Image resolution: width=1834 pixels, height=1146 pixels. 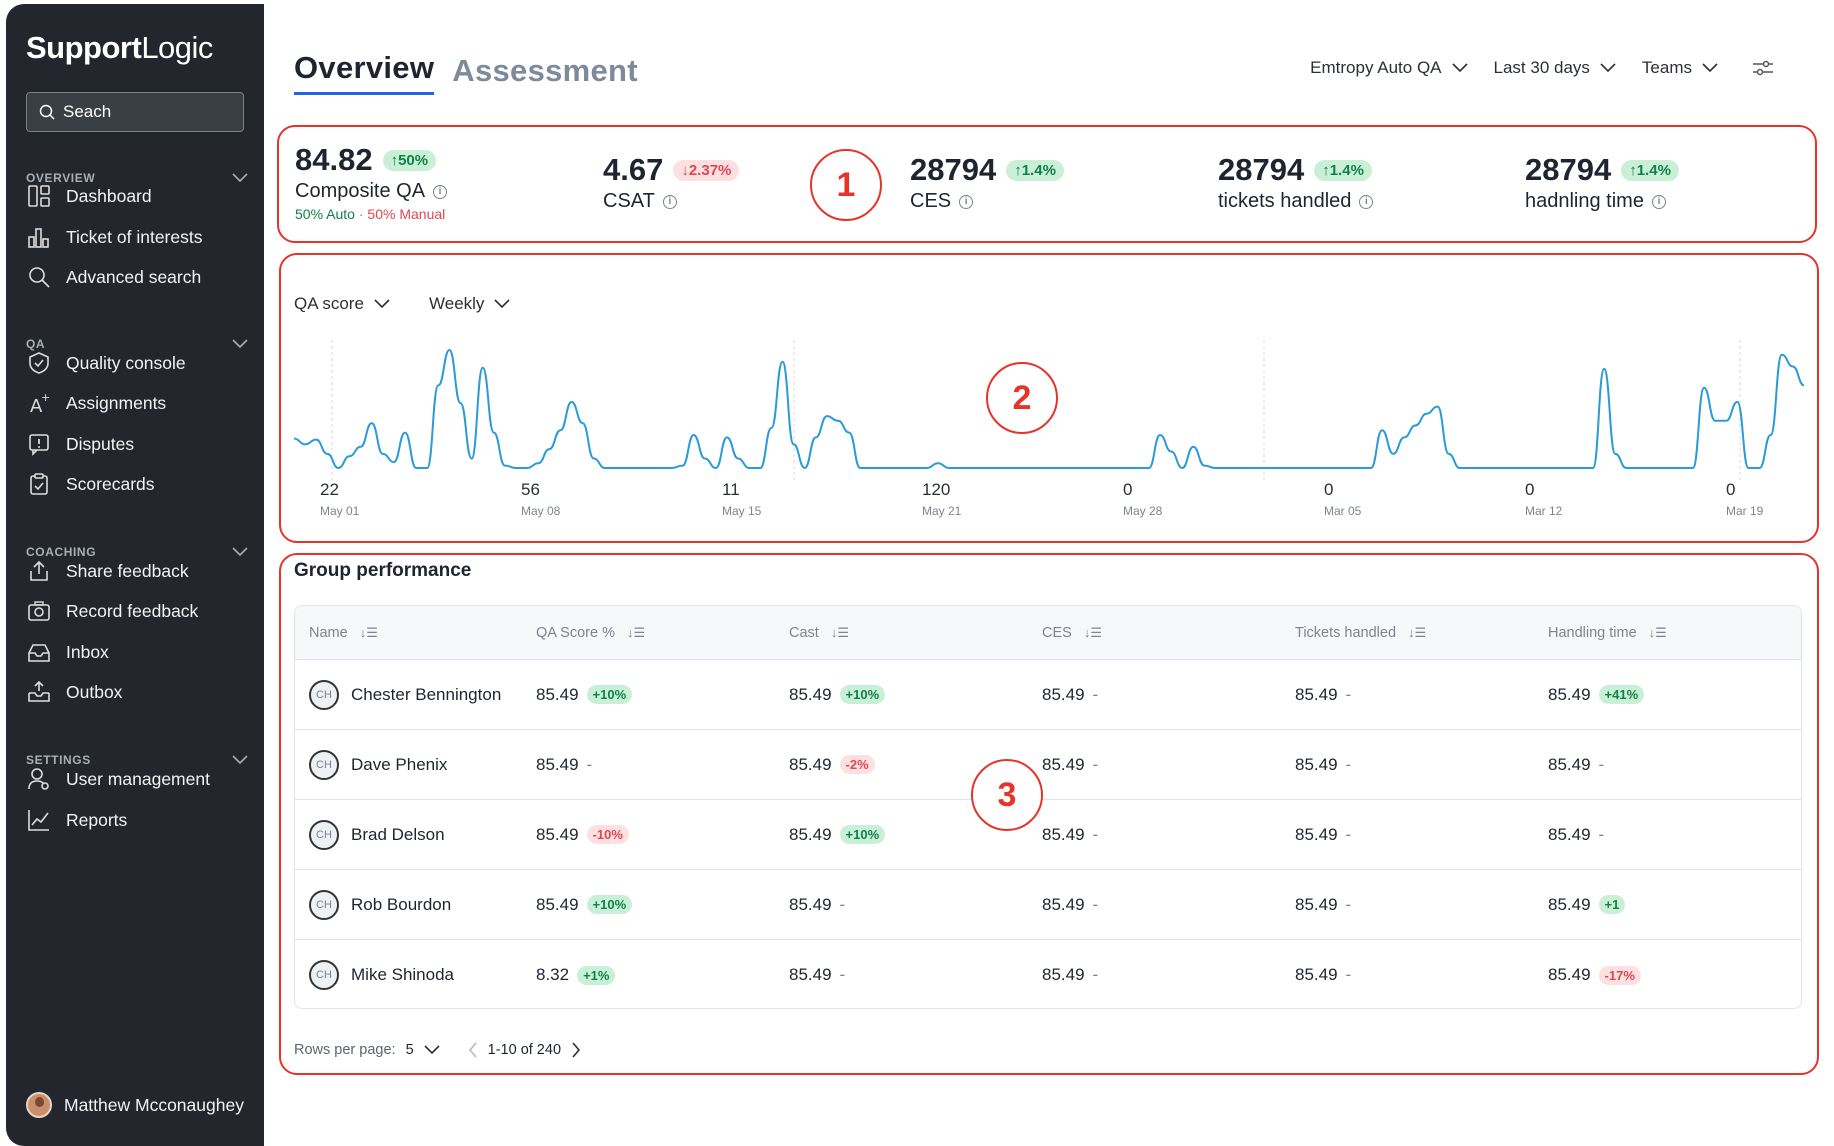 I want to click on rows-per-page-value: 5, so click(x=409, y=1050).